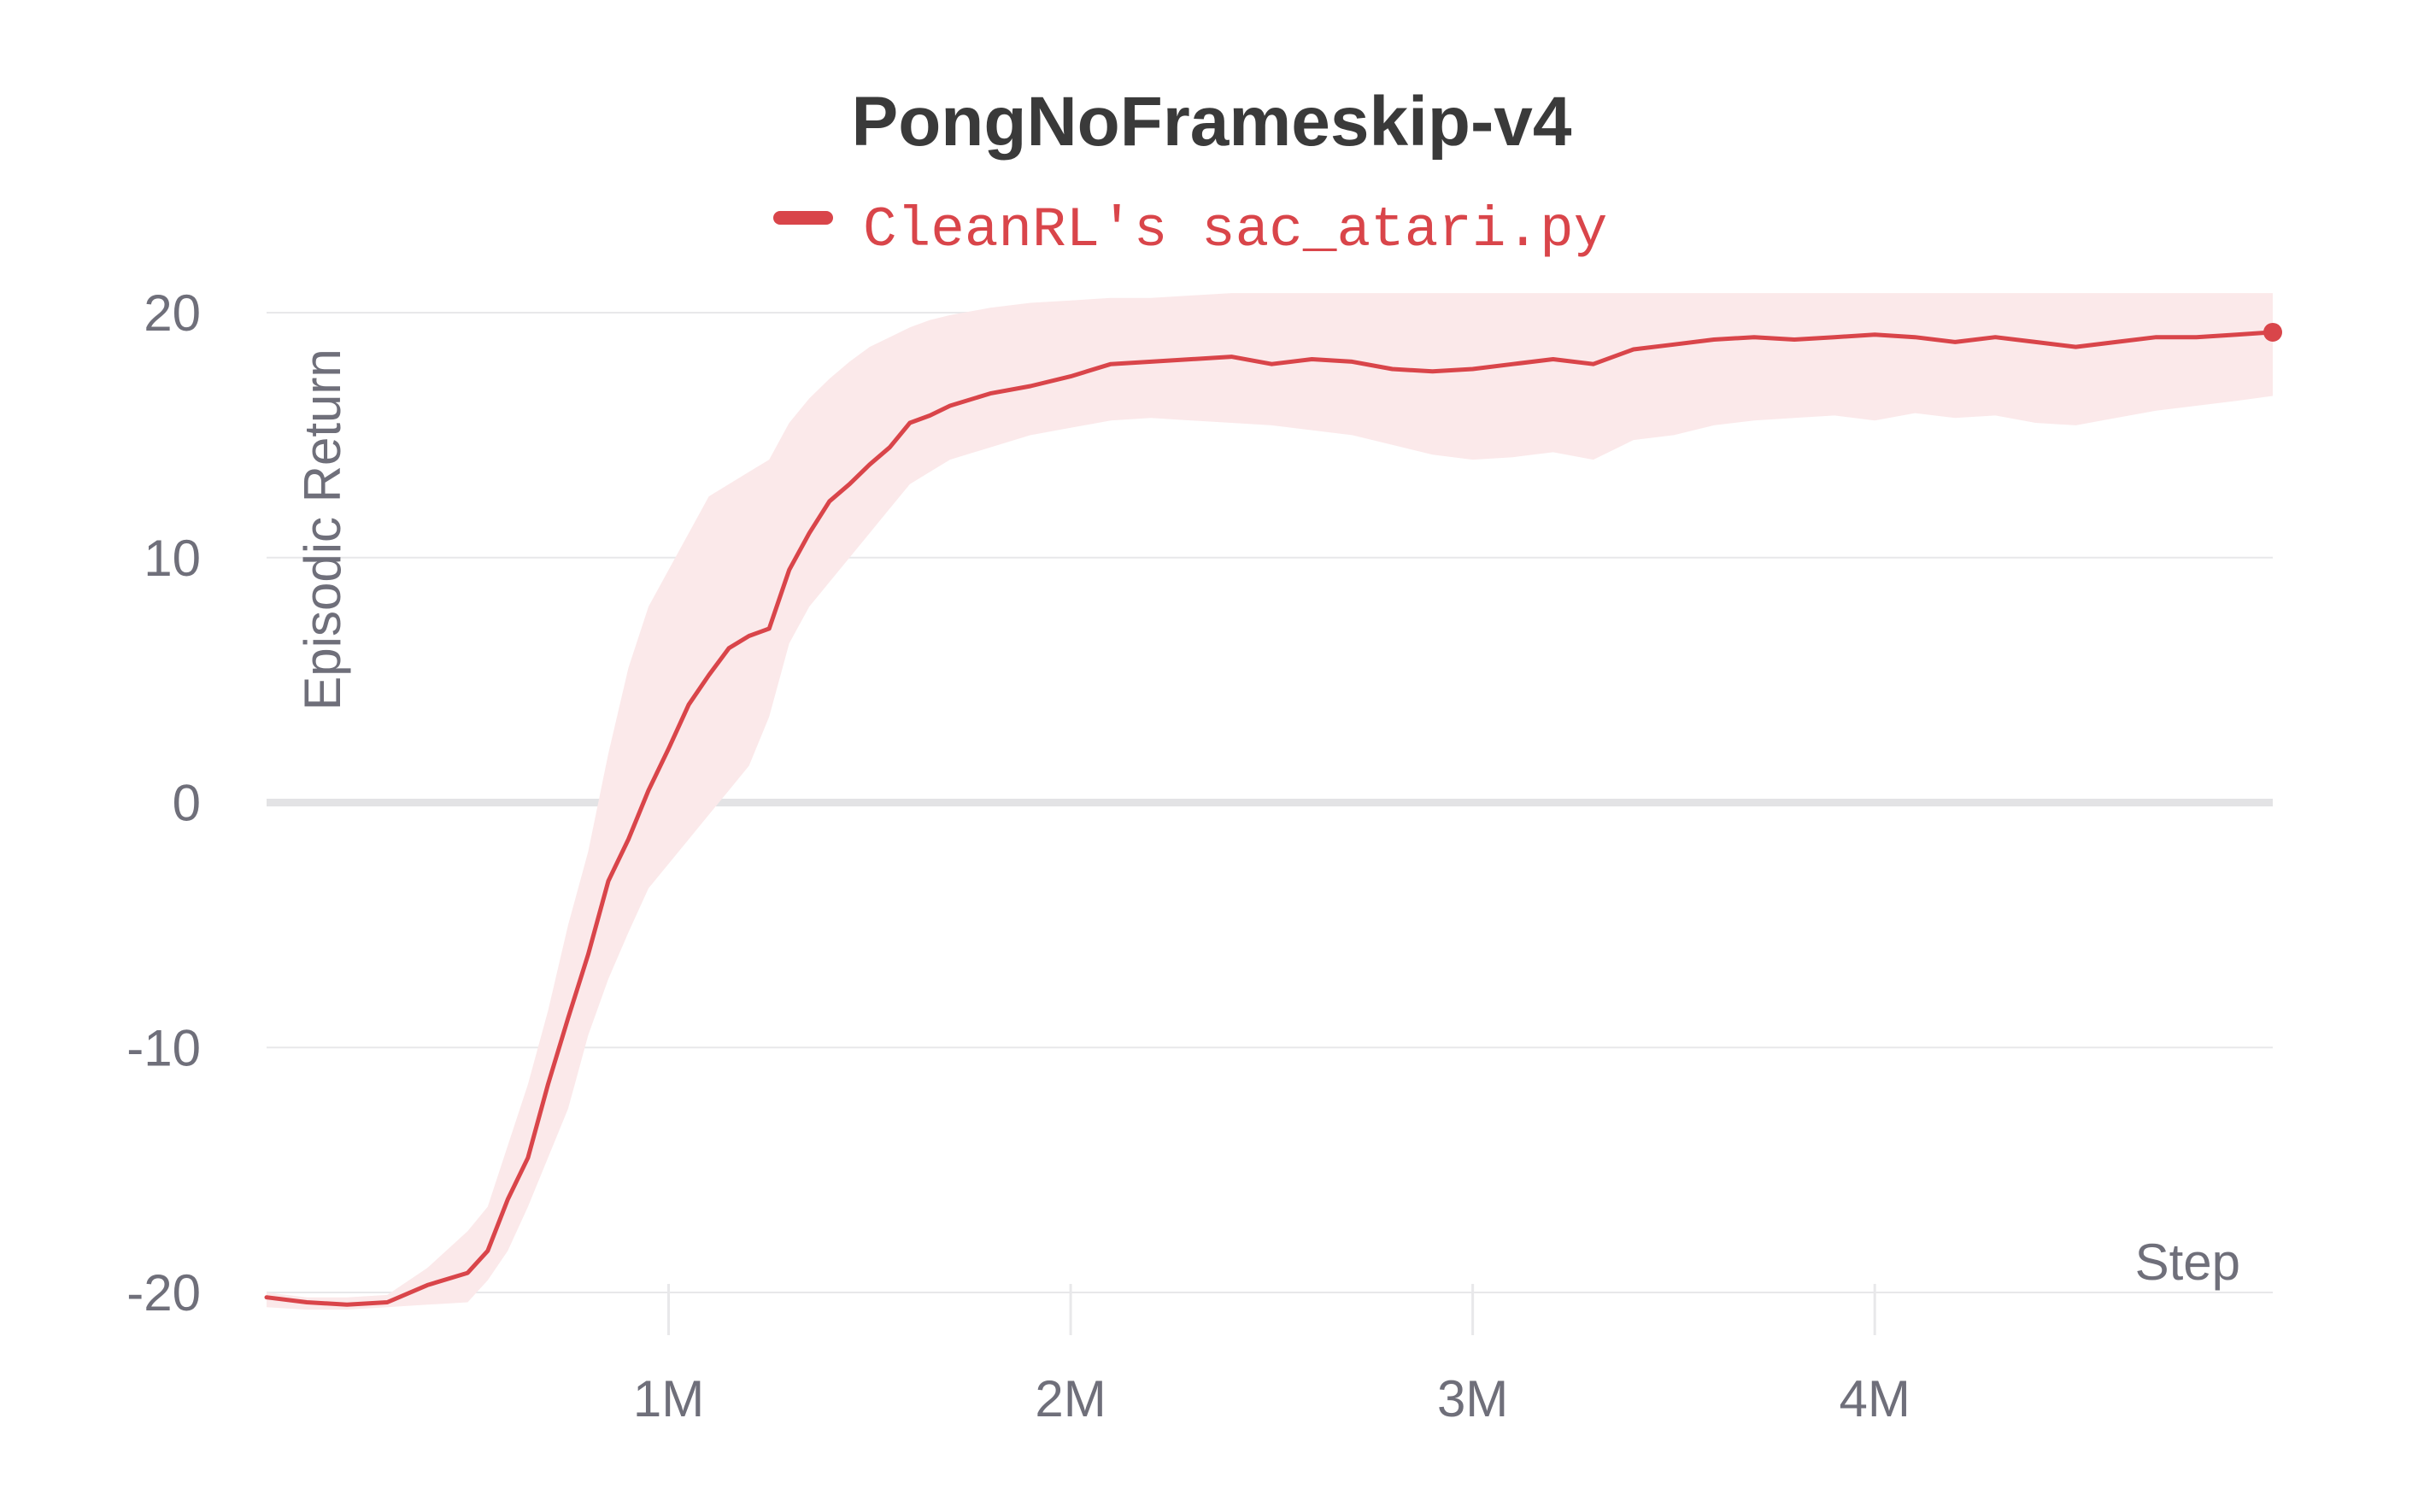 The width and height of the screenshot is (2424, 1512). What do you see at coordinates (172, 313) in the screenshot?
I see `y-tick-label: 20` at bounding box center [172, 313].